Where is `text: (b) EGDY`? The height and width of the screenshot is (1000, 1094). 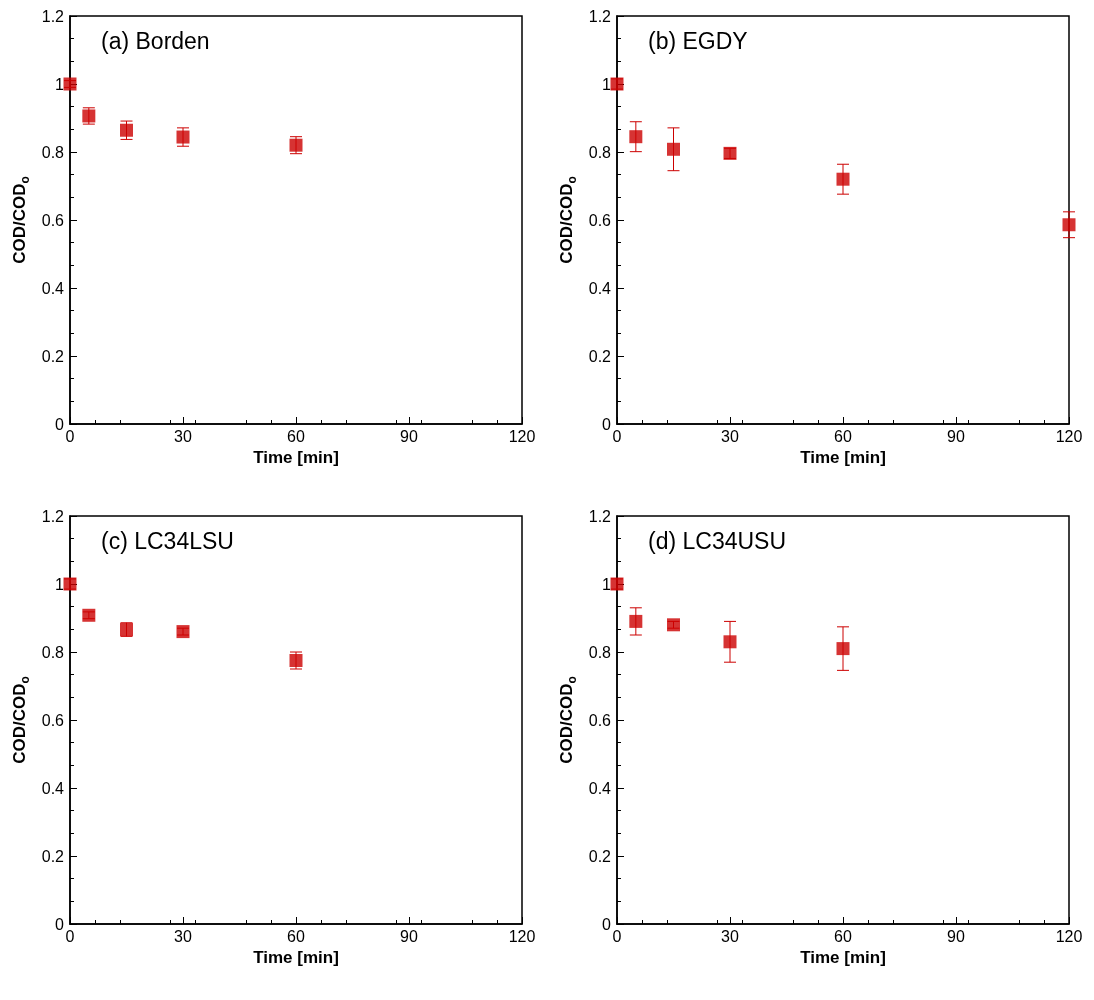 text: (b) EGDY is located at coordinates (698, 40).